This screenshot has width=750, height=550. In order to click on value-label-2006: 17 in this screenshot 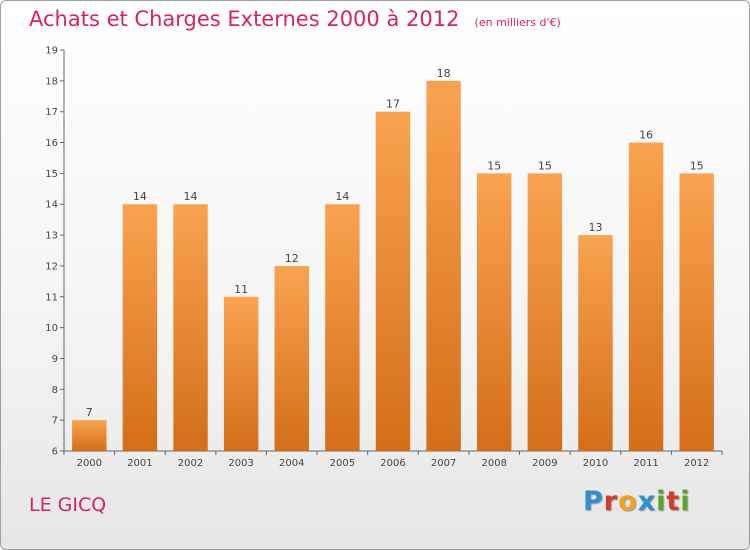, I will do `click(393, 104)`.